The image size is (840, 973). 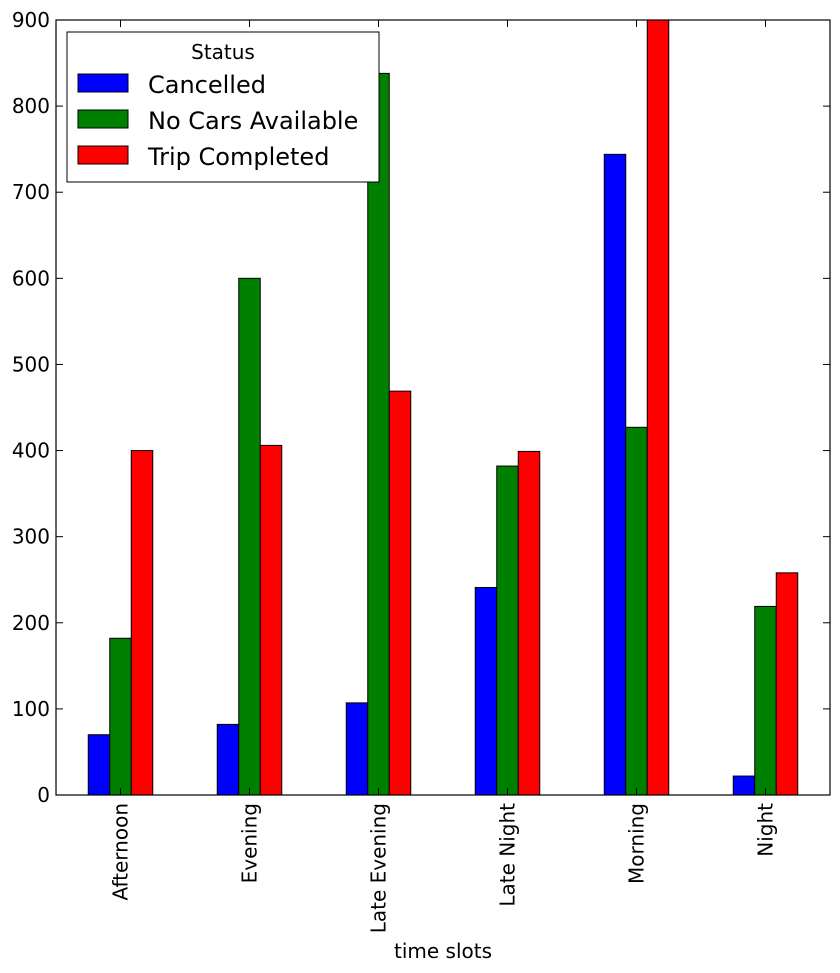 What do you see at coordinates (253, 121) in the screenshot?
I see `legend-label: No Cars Available` at bounding box center [253, 121].